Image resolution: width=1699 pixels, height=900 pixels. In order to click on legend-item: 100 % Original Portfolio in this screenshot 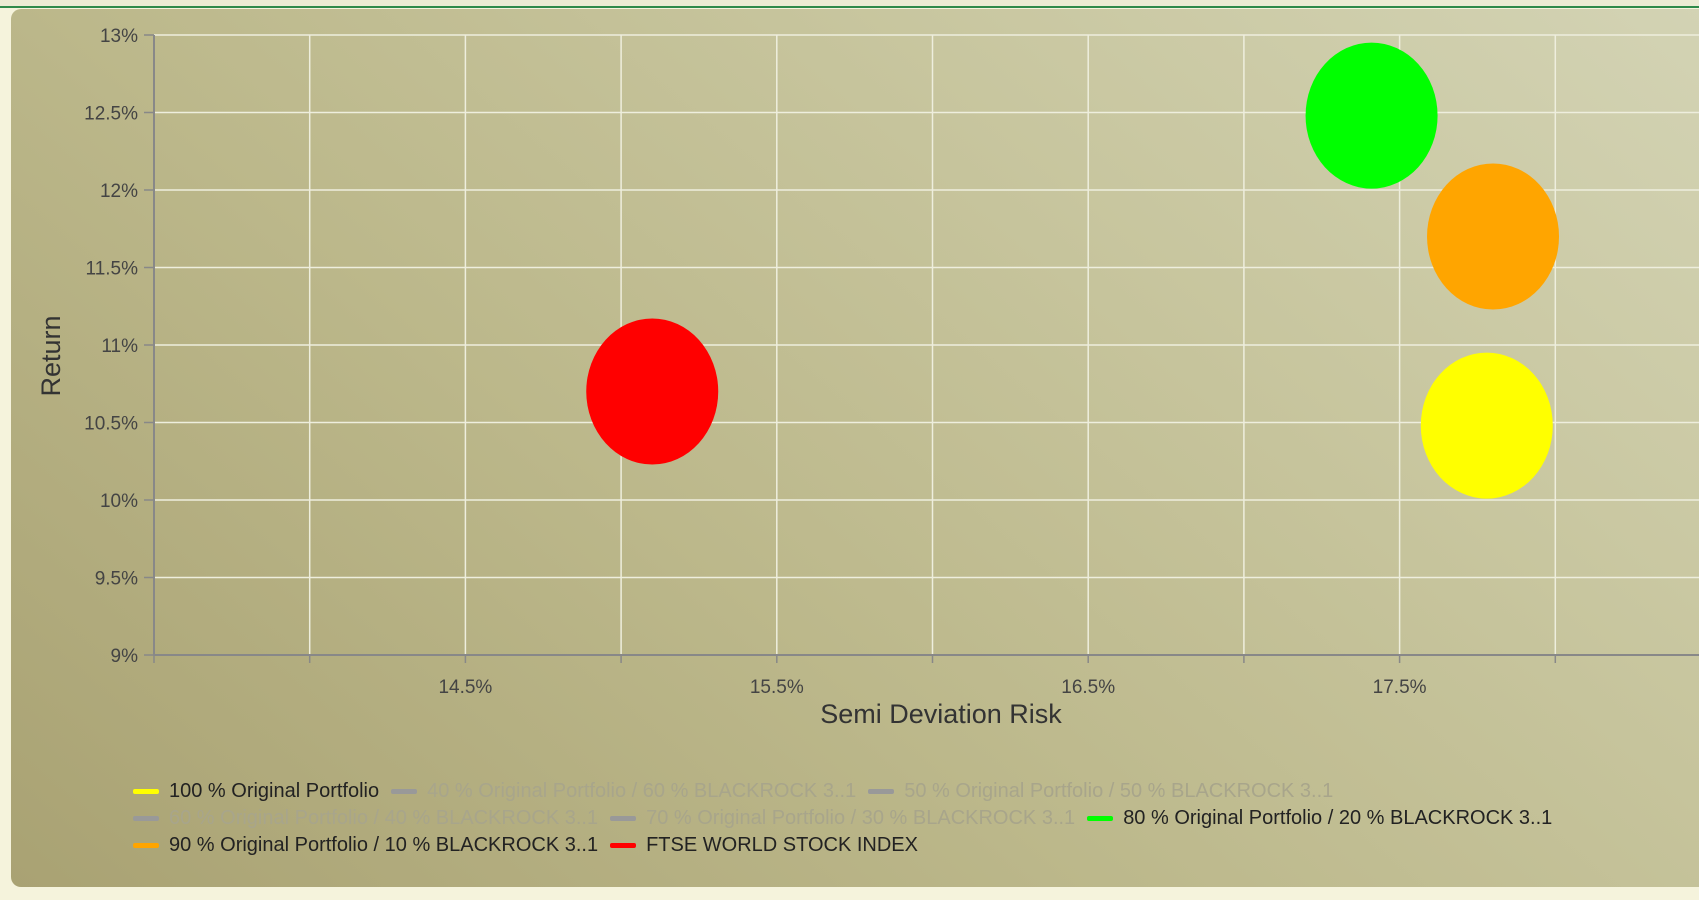, I will do `click(256, 791)`.